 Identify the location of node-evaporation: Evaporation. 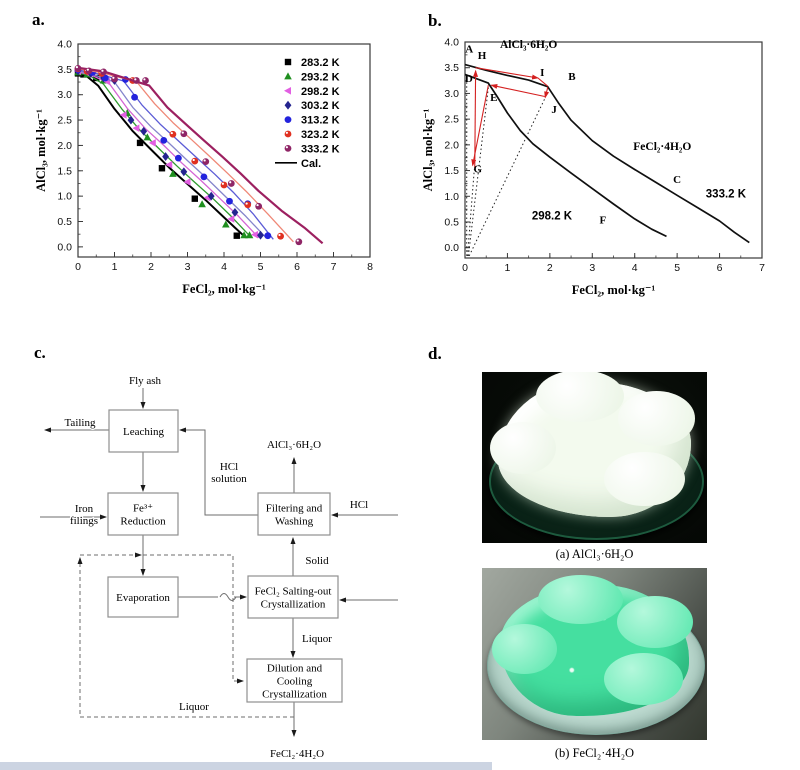
(143, 597).